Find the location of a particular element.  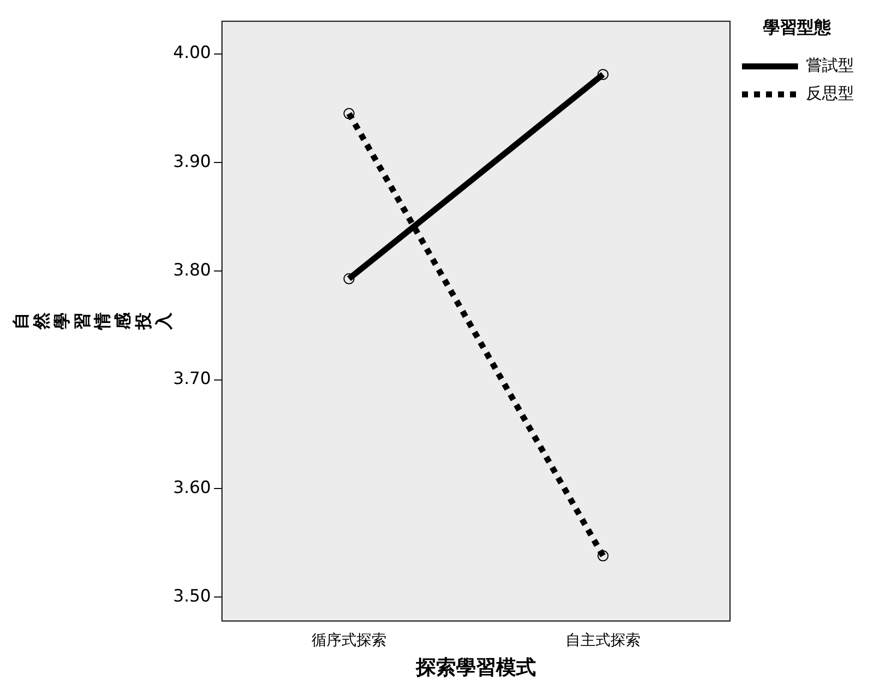

y-tick-label: 3.50 is located at coordinates (192, 596).